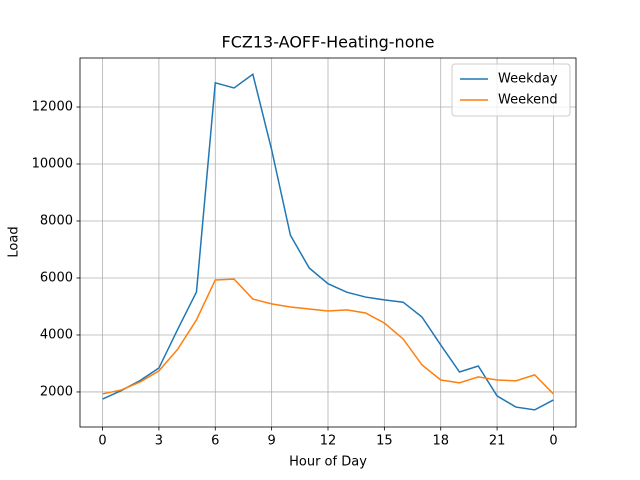  What do you see at coordinates (56, 220) in the screenshot?
I see `y-tick-label: 8000` at bounding box center [56, 220].